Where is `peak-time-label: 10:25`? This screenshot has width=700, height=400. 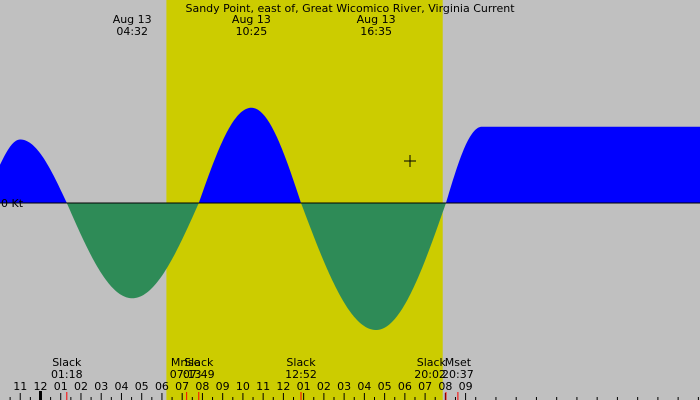 peak-time-label: 10:25 is located at coordinates (252, 31).